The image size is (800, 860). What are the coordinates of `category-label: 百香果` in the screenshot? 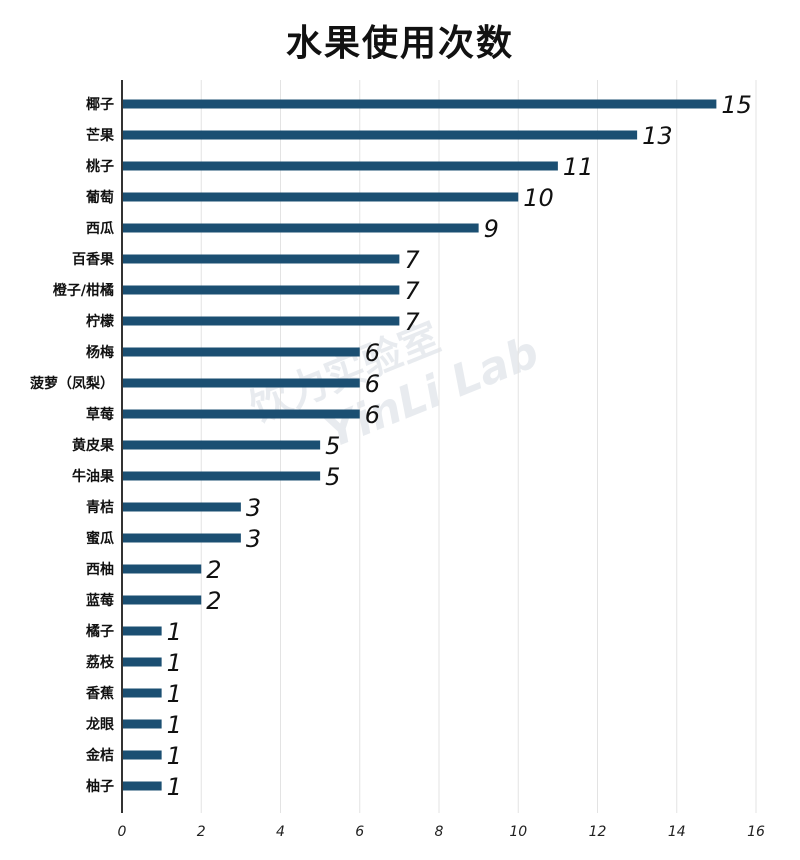 It's located at (93, 259).